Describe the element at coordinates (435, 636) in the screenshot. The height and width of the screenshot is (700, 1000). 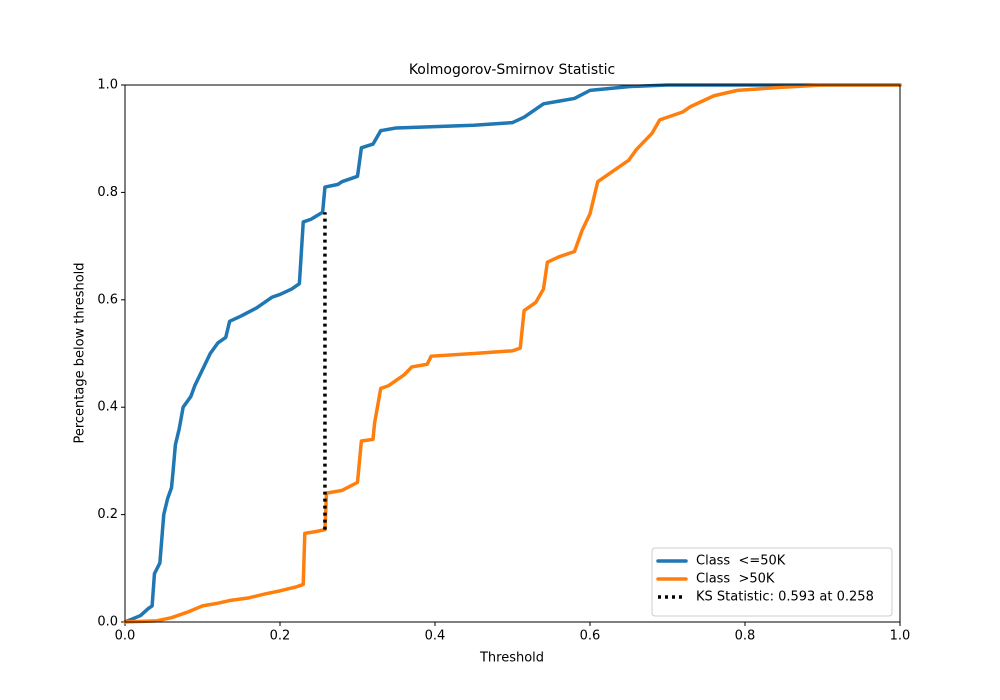
I see `x-tick-label: 0.4` at that location.